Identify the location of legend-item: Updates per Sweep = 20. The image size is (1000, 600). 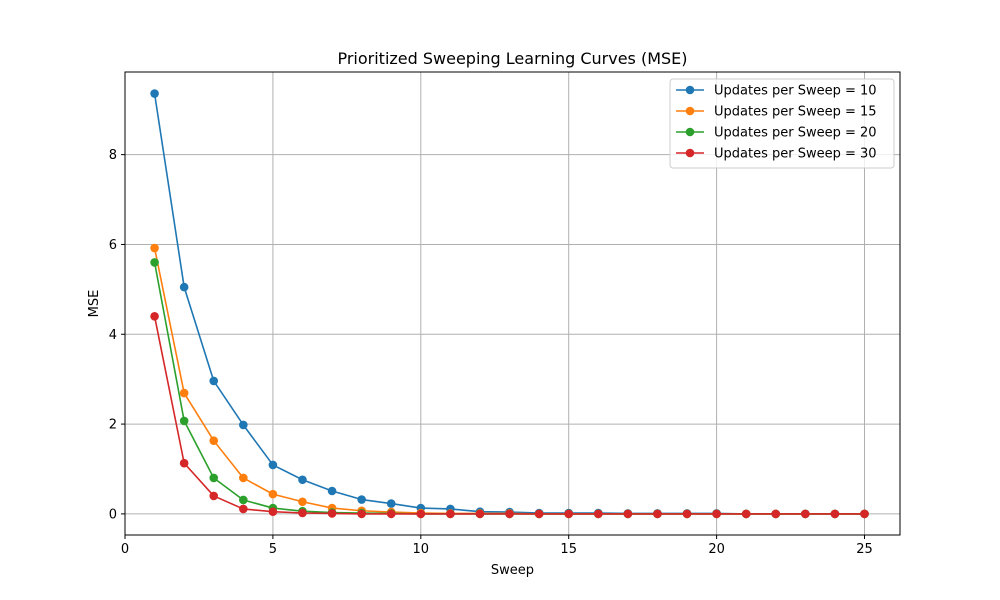
(776, 133).